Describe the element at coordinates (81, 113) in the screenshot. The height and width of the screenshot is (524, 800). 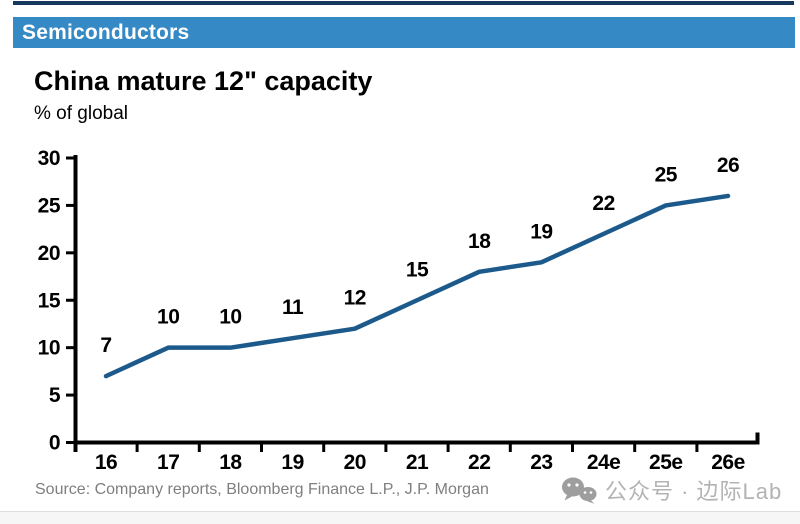
I see `chart-subtitle: % of global` at that location.